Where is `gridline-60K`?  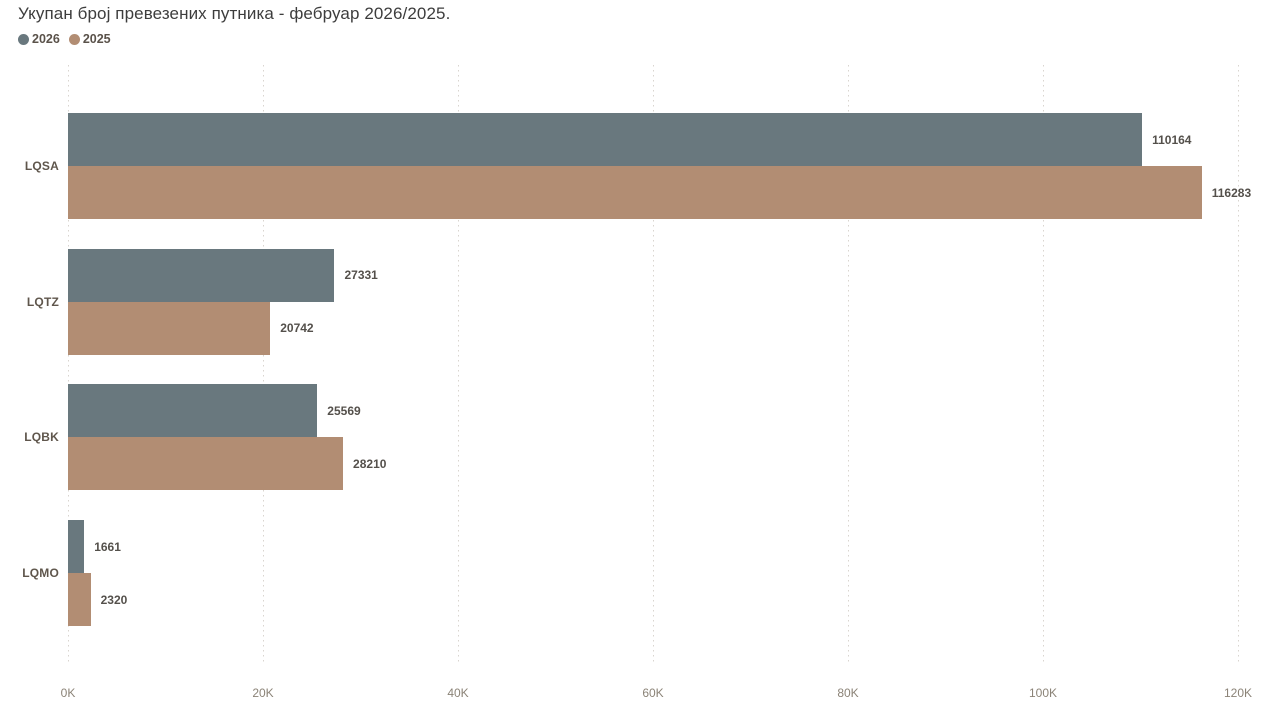
gridline-60K is located at coordinates (653, 363).